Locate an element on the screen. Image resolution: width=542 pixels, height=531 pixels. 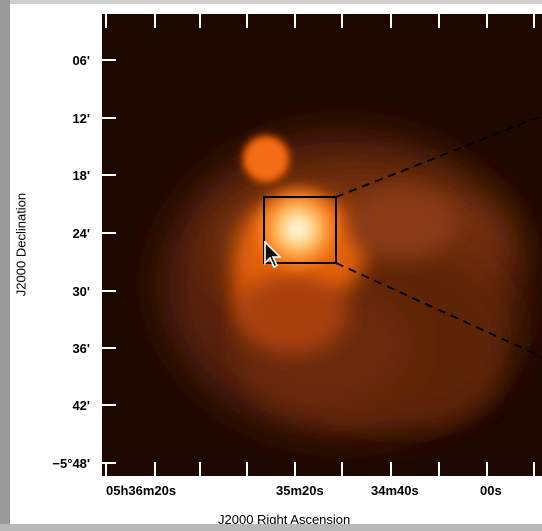
y-tick-label: 06' is located at coordinates (81, 60).